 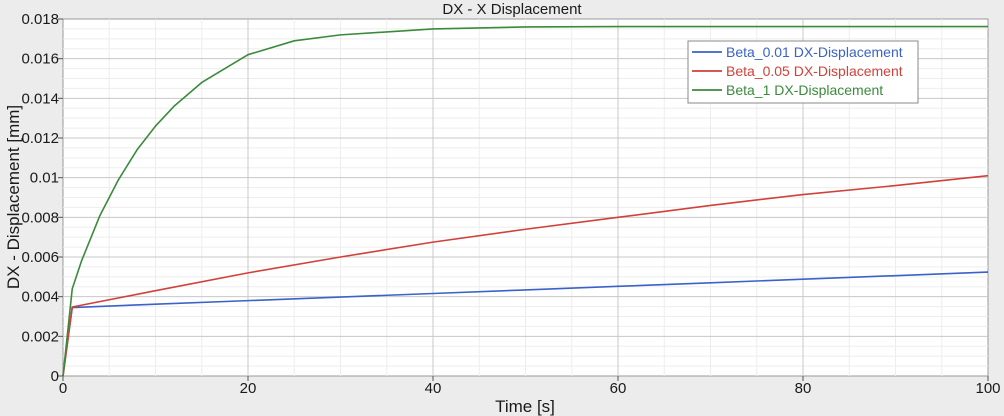 What do you see at coordinates (40, 297) in the screenshot?
I see `y-tick-label: 0.004` at bounding box center [40, 297].